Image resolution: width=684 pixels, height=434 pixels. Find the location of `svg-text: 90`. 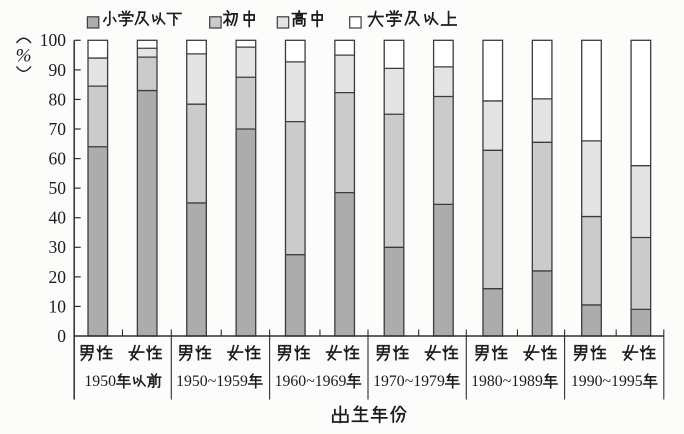

svg-text: 90 is located at coordinates (58, 70).